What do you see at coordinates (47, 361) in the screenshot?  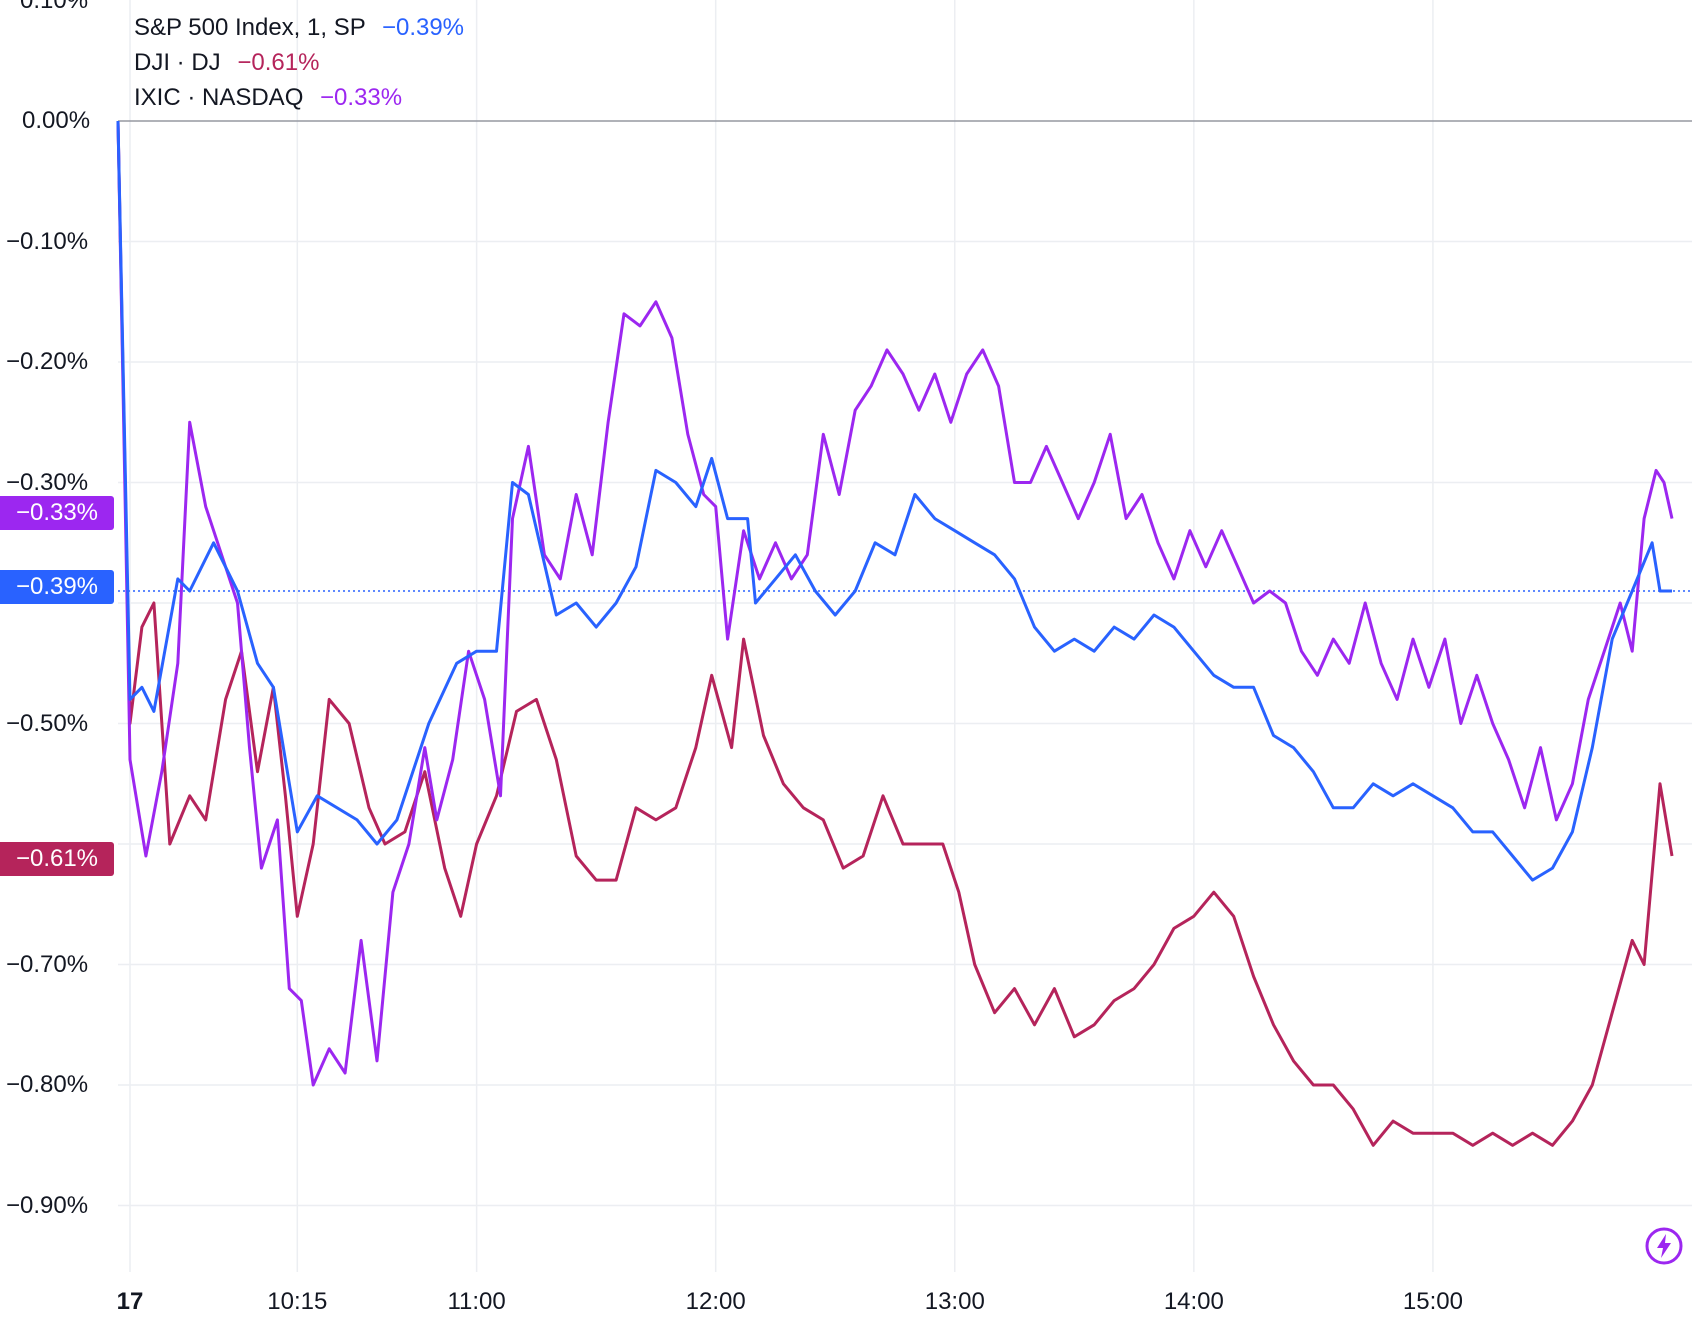 I see `y-tick-label: −0.20%` at bounding box center [47, 361].